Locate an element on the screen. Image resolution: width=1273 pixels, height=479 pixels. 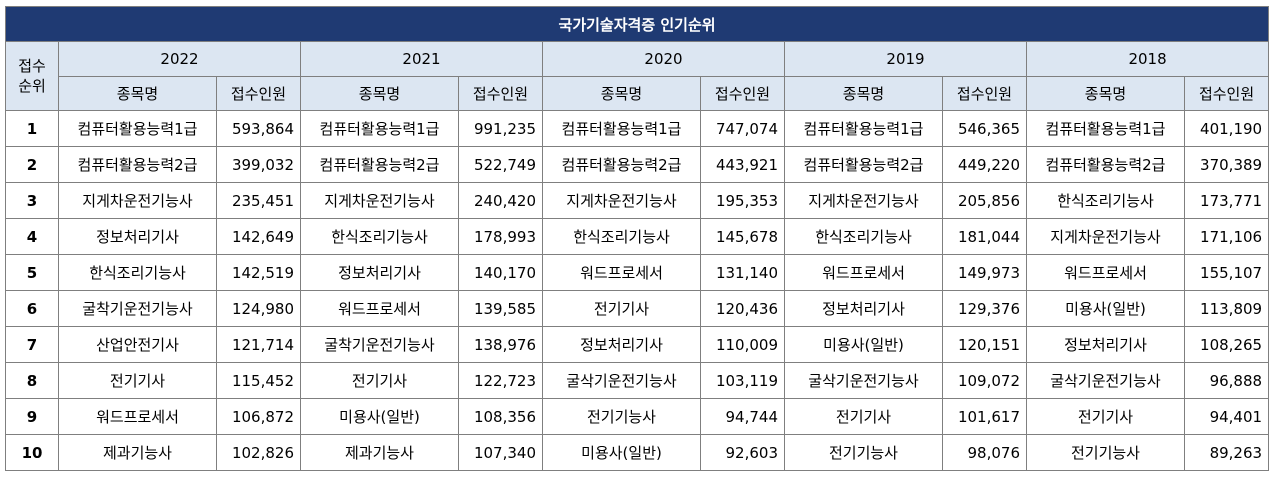
applicant-count-cell: 124,980 is located at coordinates (258, 308).